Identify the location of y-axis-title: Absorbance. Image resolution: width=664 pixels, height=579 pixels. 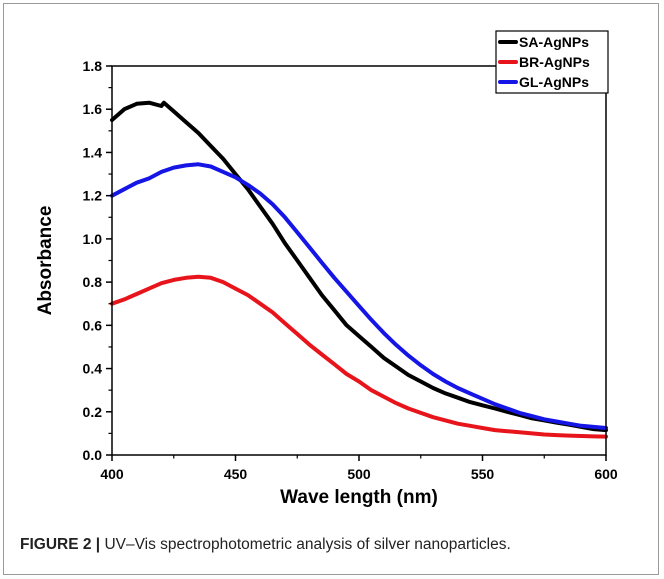
(45, 261).